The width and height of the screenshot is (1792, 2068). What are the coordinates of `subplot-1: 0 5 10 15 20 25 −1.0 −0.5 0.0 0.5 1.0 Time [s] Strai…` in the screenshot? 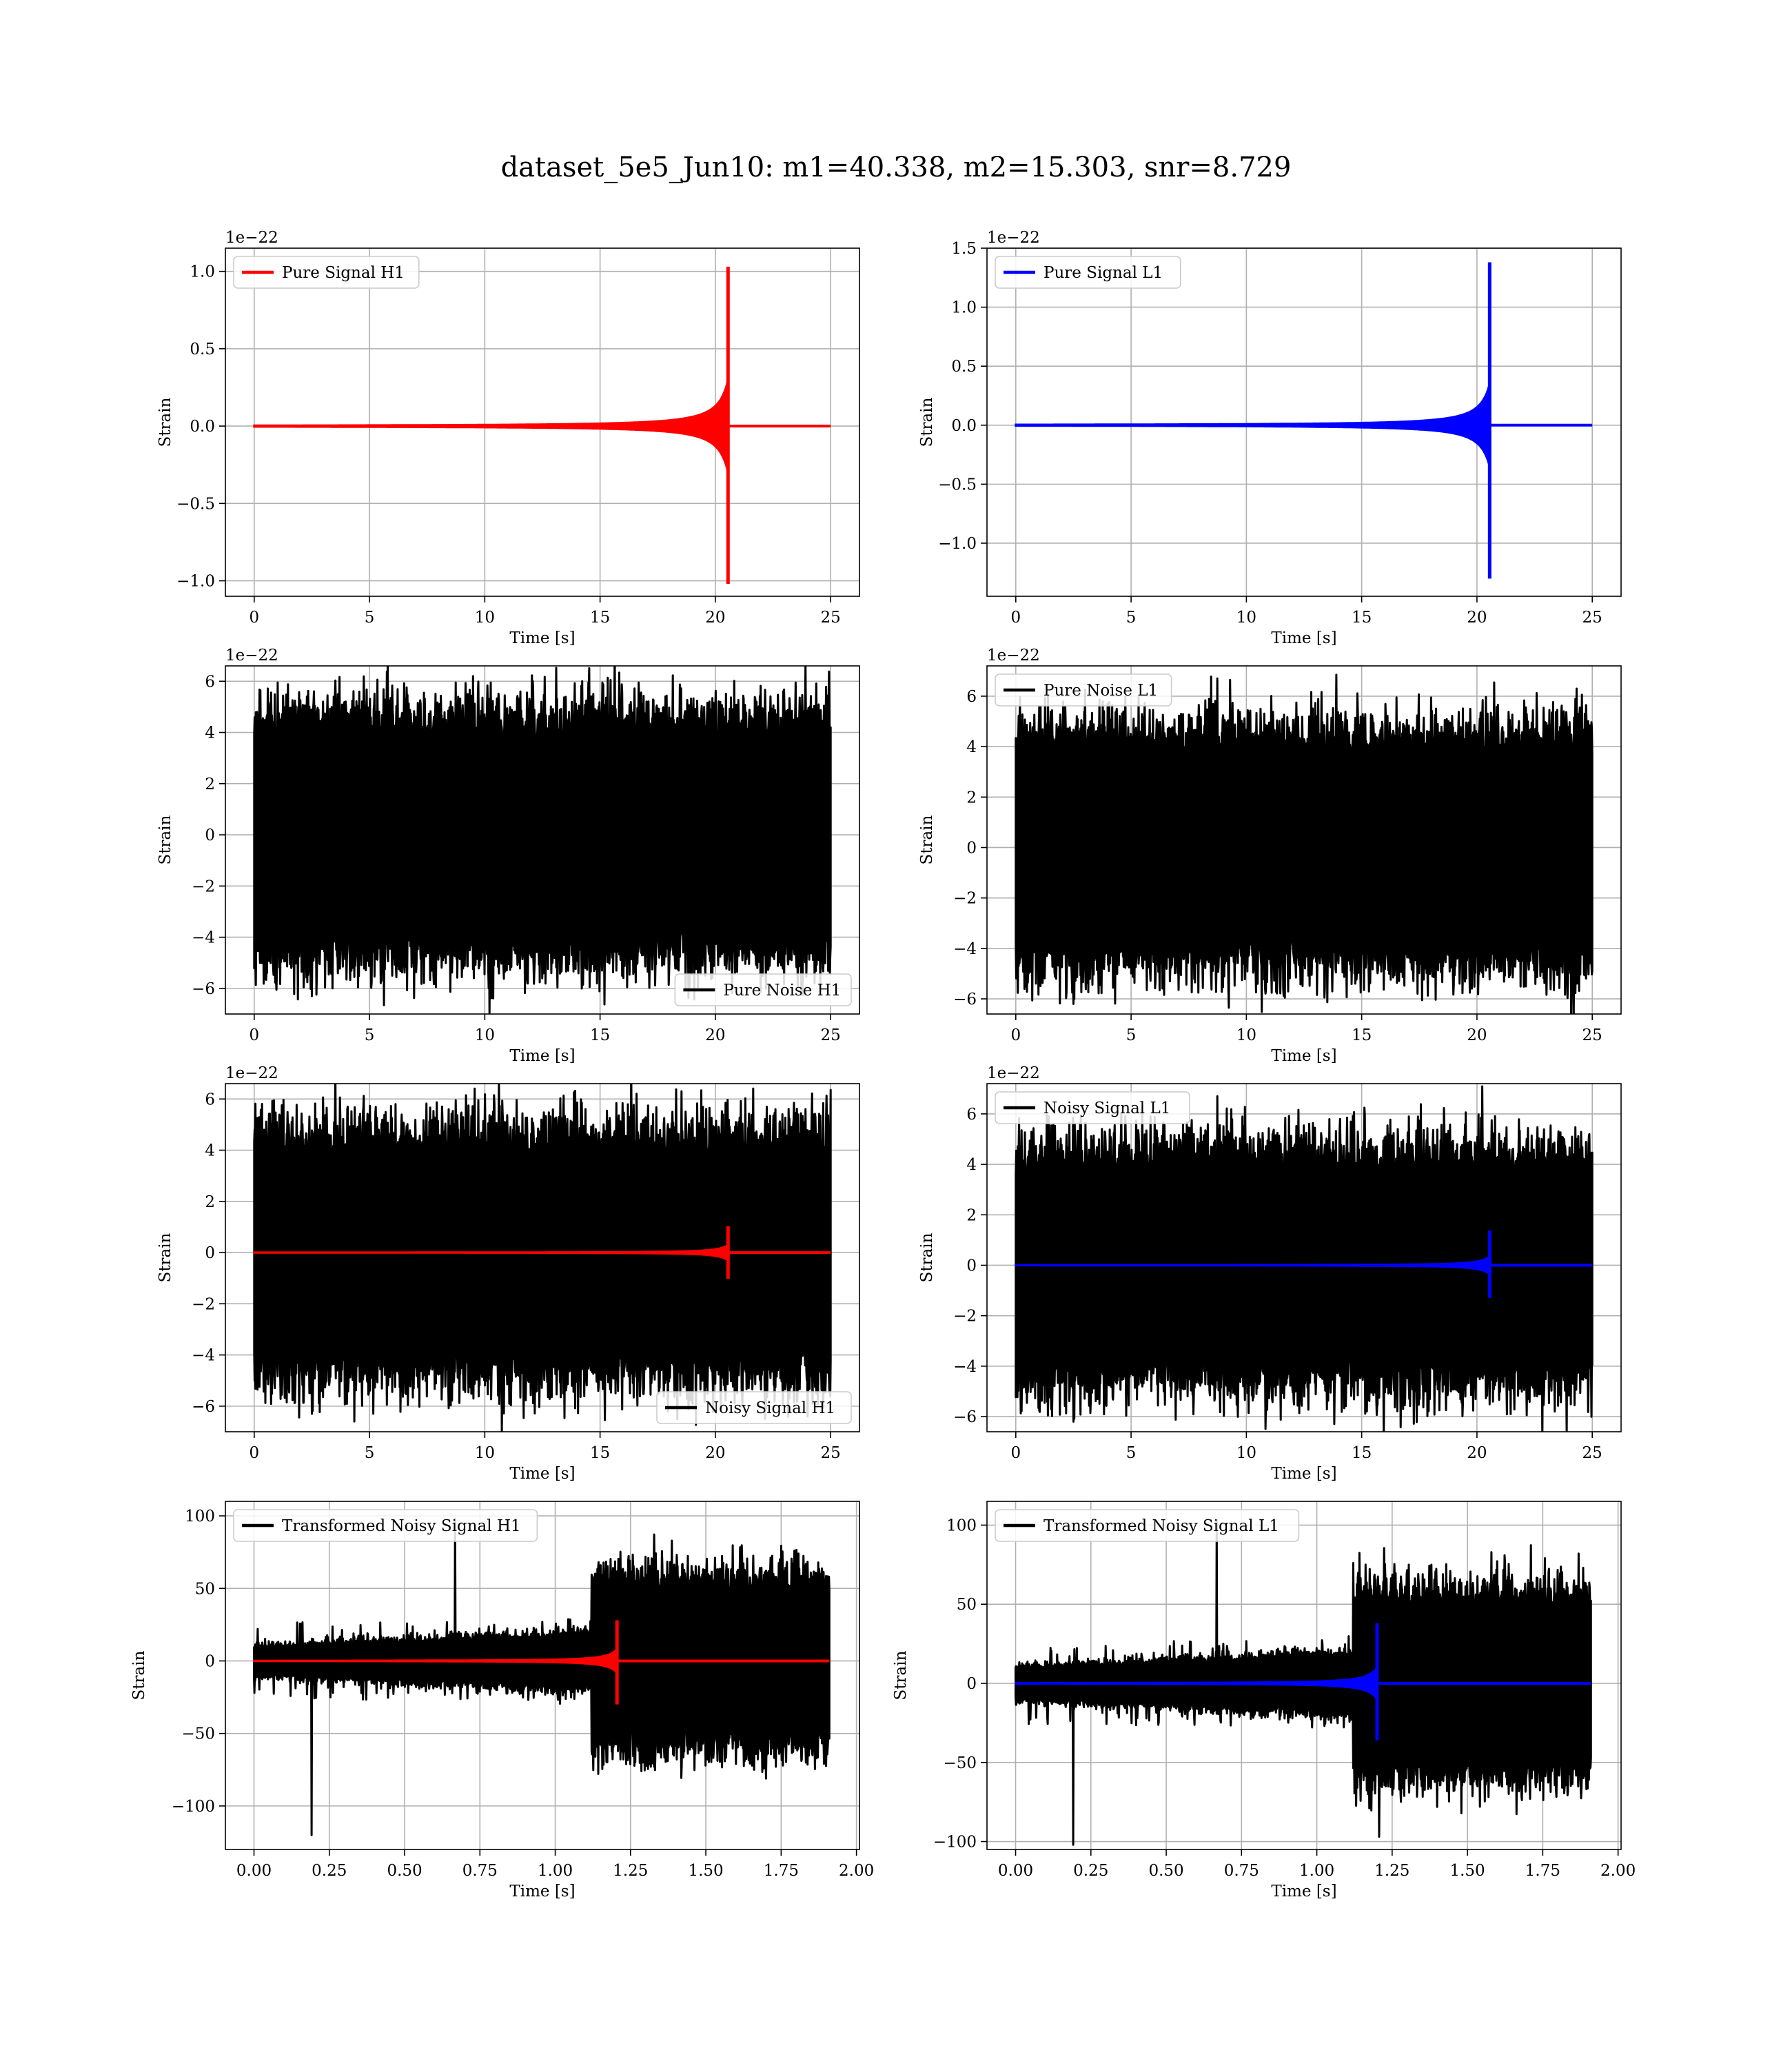 It's located at (508, 438).